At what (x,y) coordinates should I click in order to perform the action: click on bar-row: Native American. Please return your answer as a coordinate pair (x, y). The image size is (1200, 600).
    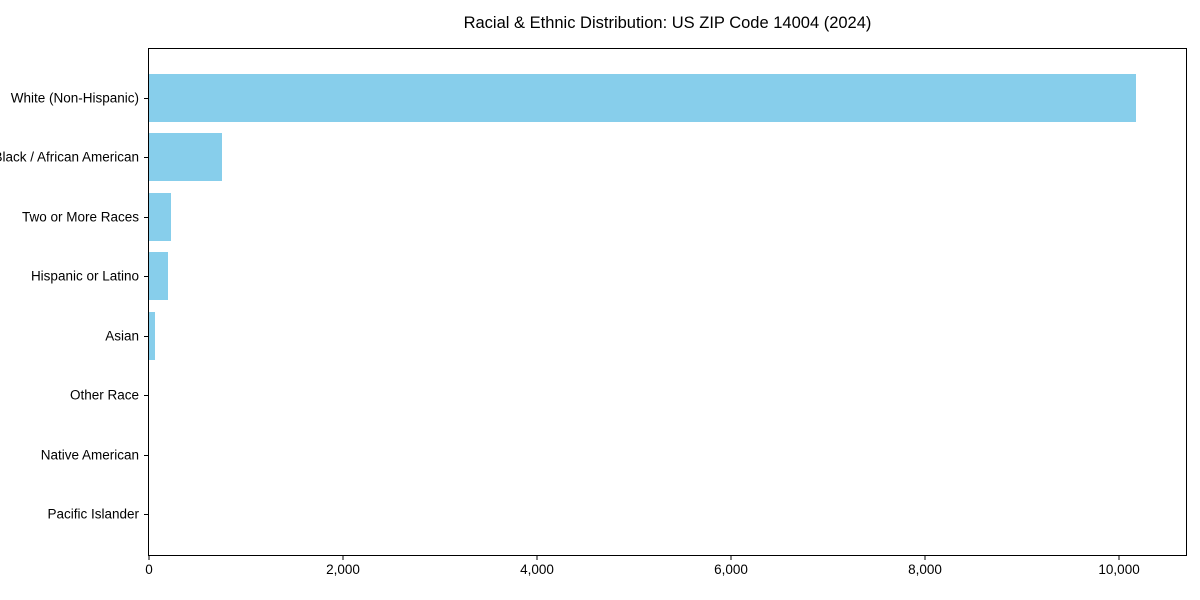
    Looking at the image, I should click on (613, 455).